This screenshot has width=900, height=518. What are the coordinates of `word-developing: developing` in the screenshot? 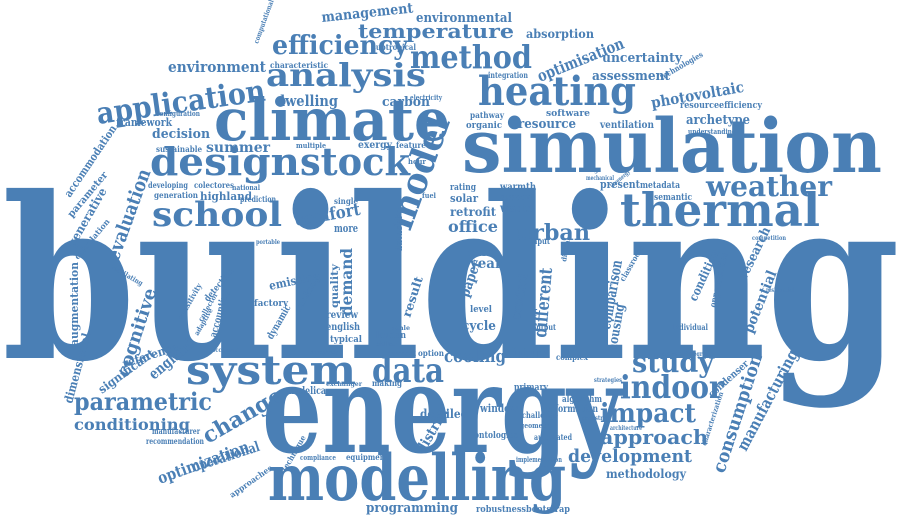 It's located at (168, 185).